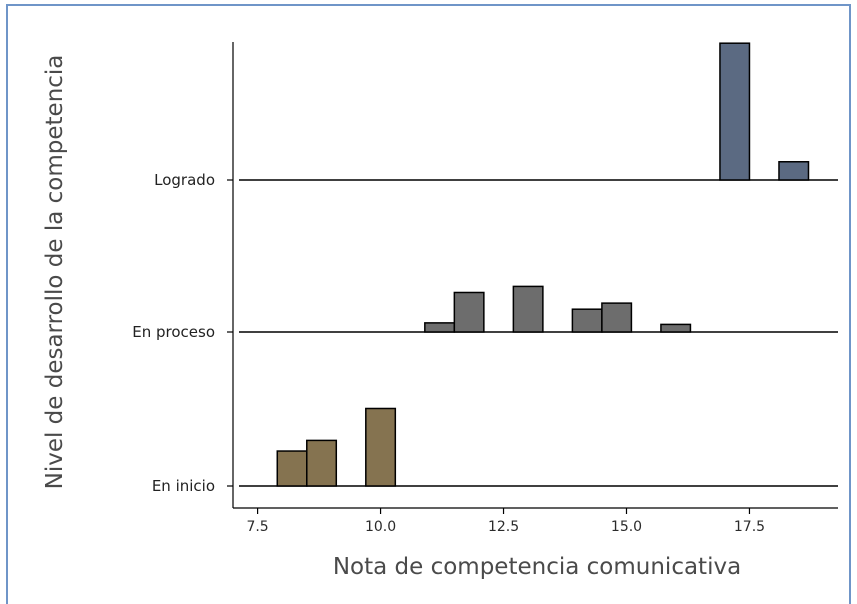 The height and width of the screenshot is (604, 857). I want to click on x-ticks: 7.5 10.0 12.5 15.0 17.5, so click(505, 521).